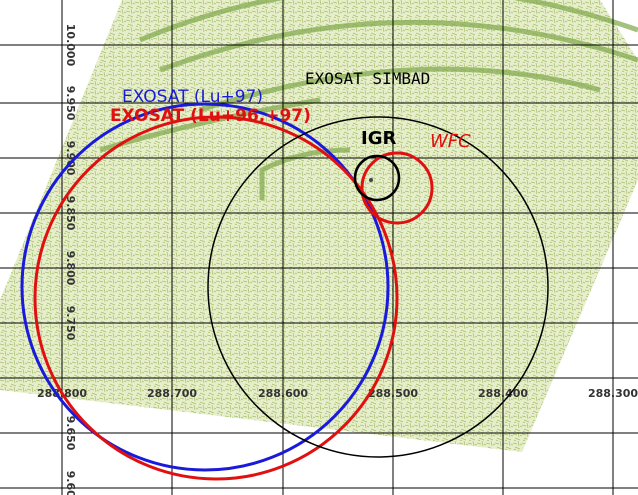 The image size is (638, 495). I want to click on x-coordinate-label: 288.500, so click(393, 393).